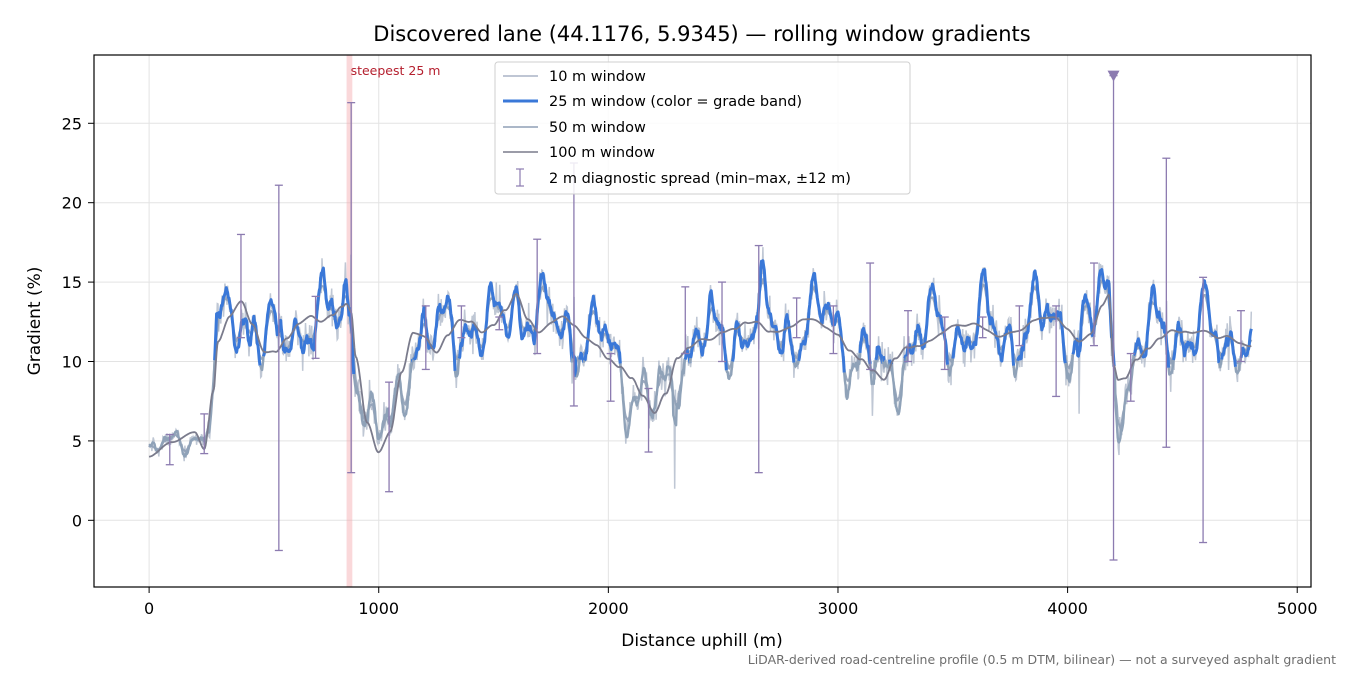 The image size is (1350, 675). Describe the element at coordinates (72, 203) in the screenshot. I see `y-tick-label: 20` at that location.